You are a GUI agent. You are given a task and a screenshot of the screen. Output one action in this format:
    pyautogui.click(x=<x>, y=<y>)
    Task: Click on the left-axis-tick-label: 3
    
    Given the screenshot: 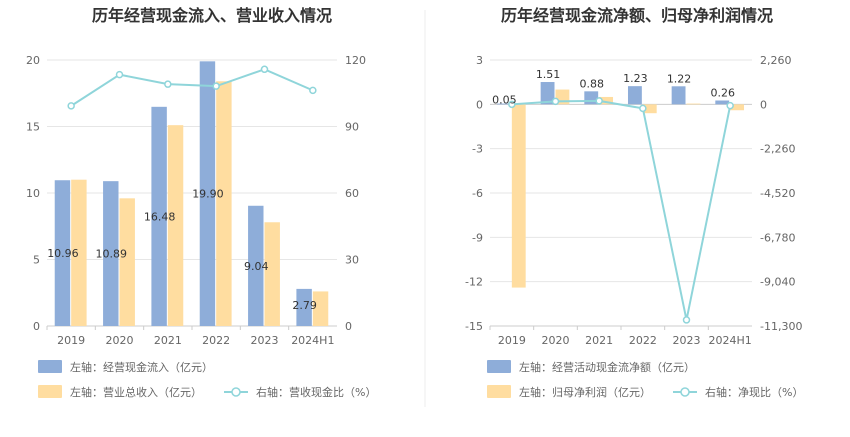 What is the action you would take?
    pyautogui.click(x=479, y=60)
    